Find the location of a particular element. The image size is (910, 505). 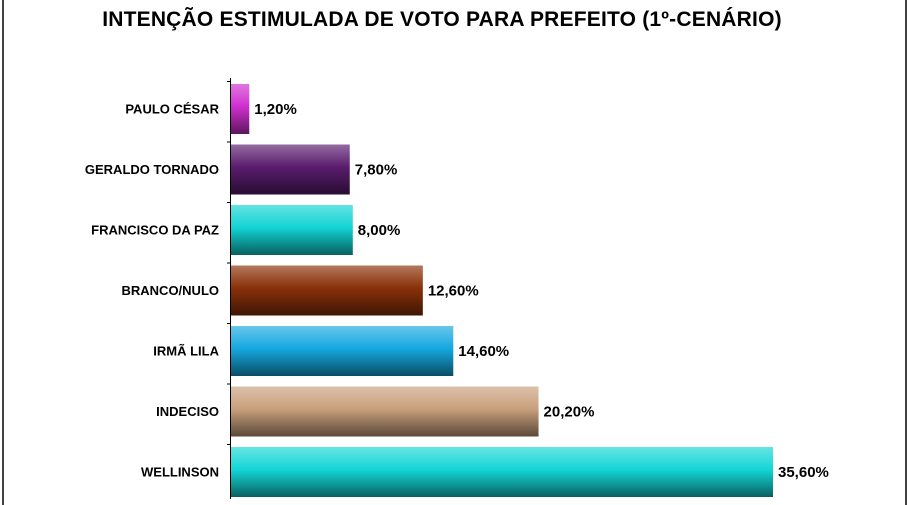

category-label: PAULO CÉSAR is located at coordinates (172, 109).